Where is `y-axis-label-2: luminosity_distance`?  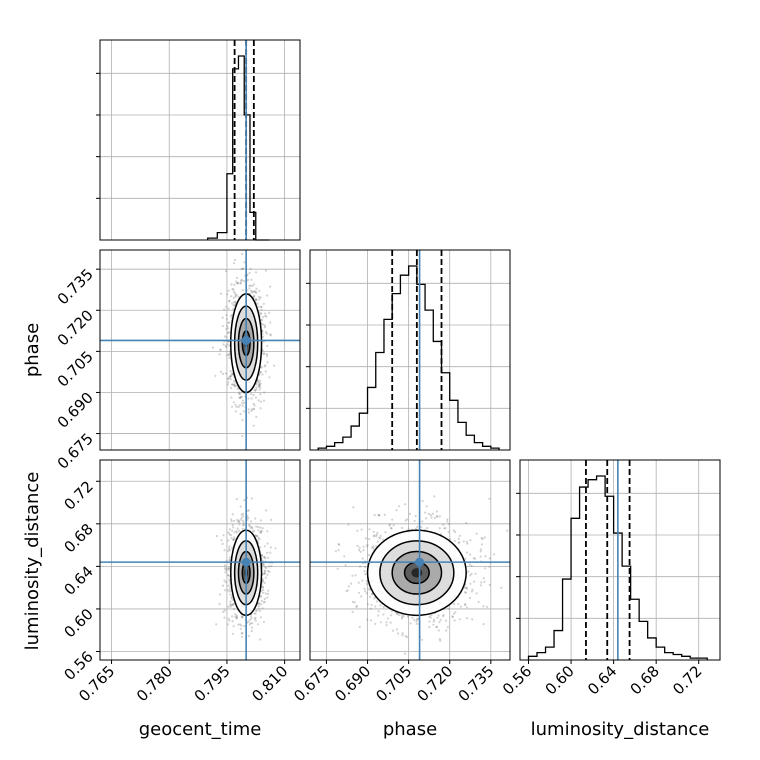 y-axis-label-2: luminosity_distance is located at coordinates (32, 561).